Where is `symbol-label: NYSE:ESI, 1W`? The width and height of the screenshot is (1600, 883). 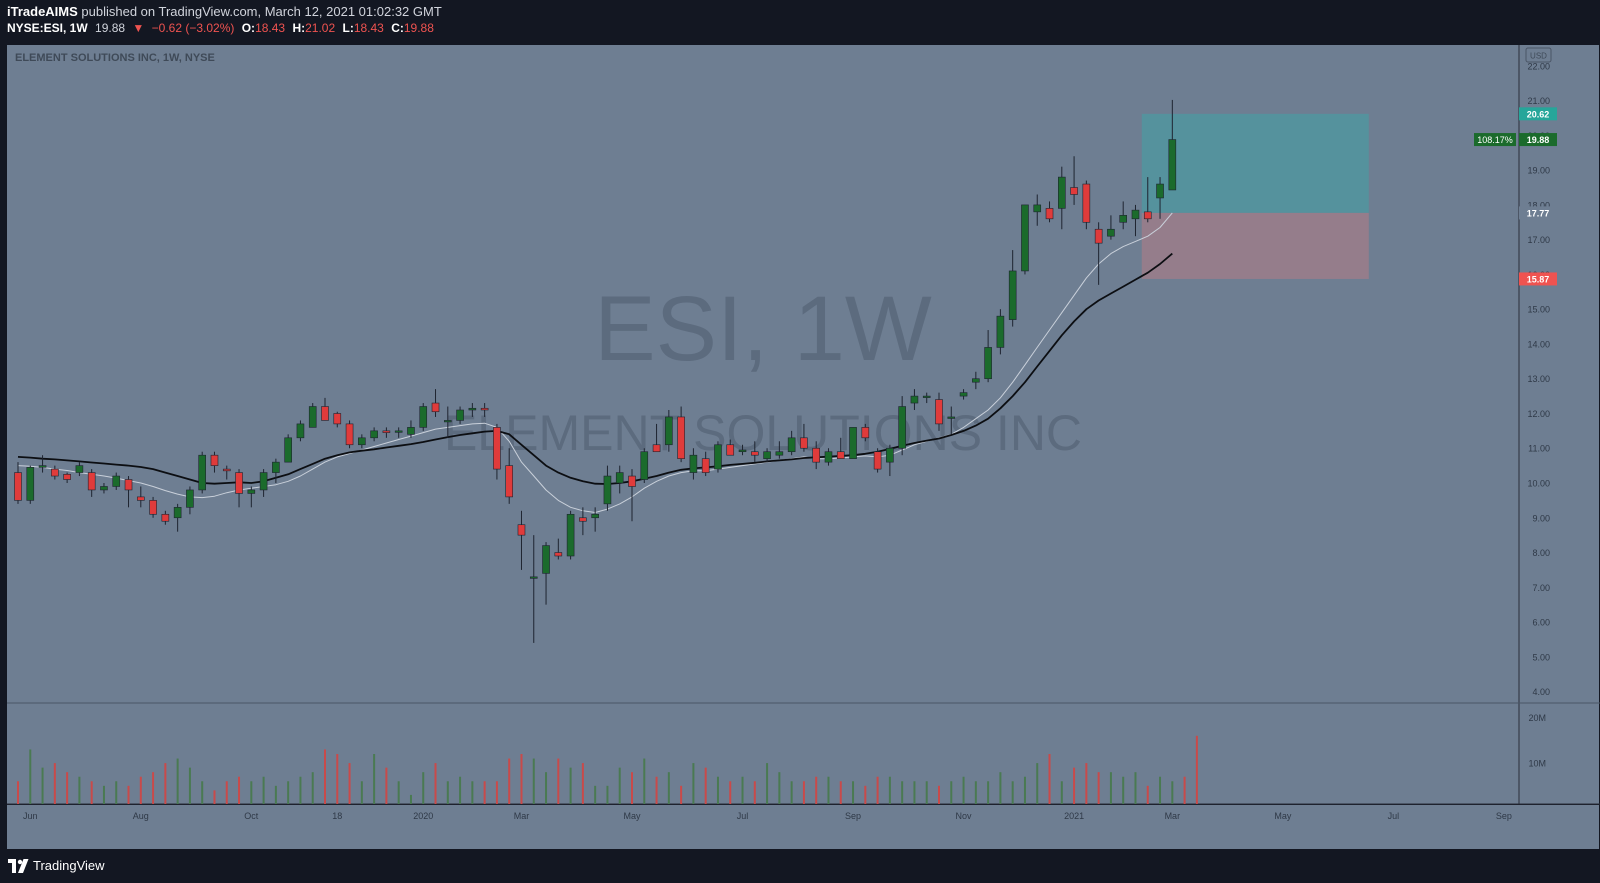
symbol-label: NYSE:ESI, 1W is located at coordinates (47, 28).